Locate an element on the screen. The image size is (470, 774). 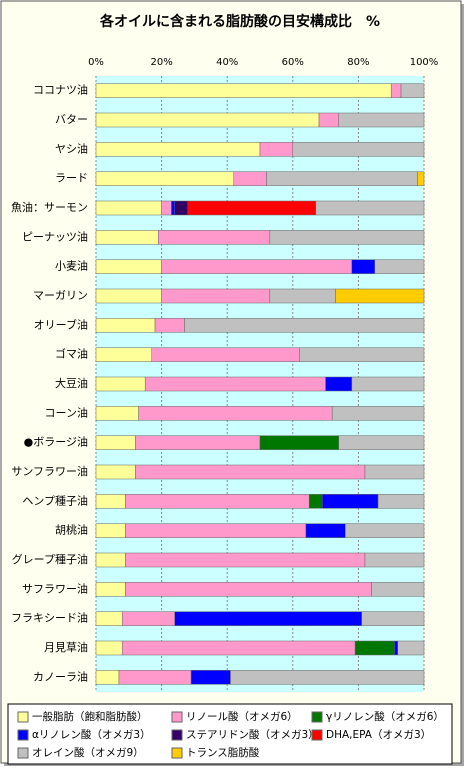
legend-label: トランス脂肪酸 is located at coordinates (223, 752).